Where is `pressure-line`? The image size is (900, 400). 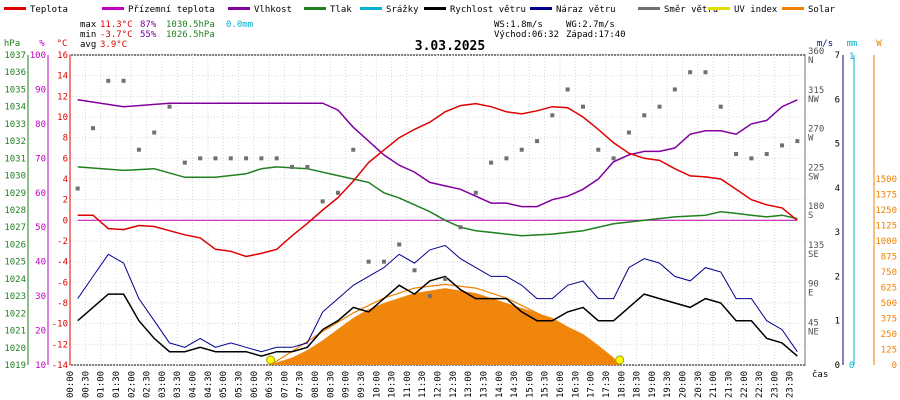
pressure-line is located at coordinates (437, 201).